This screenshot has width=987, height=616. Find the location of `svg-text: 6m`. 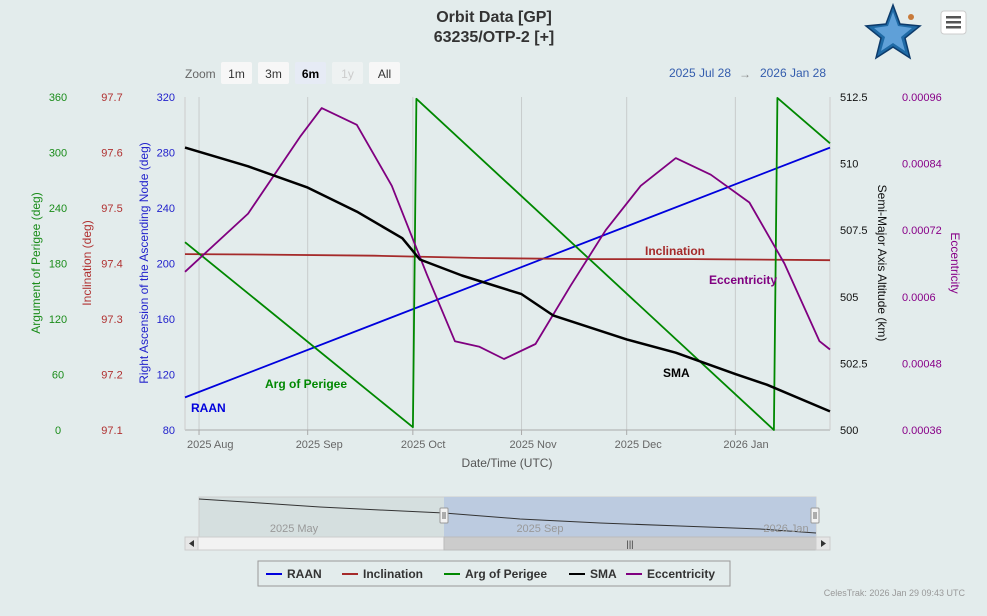

svg-text: 6m is located at coordinates (310, 74).